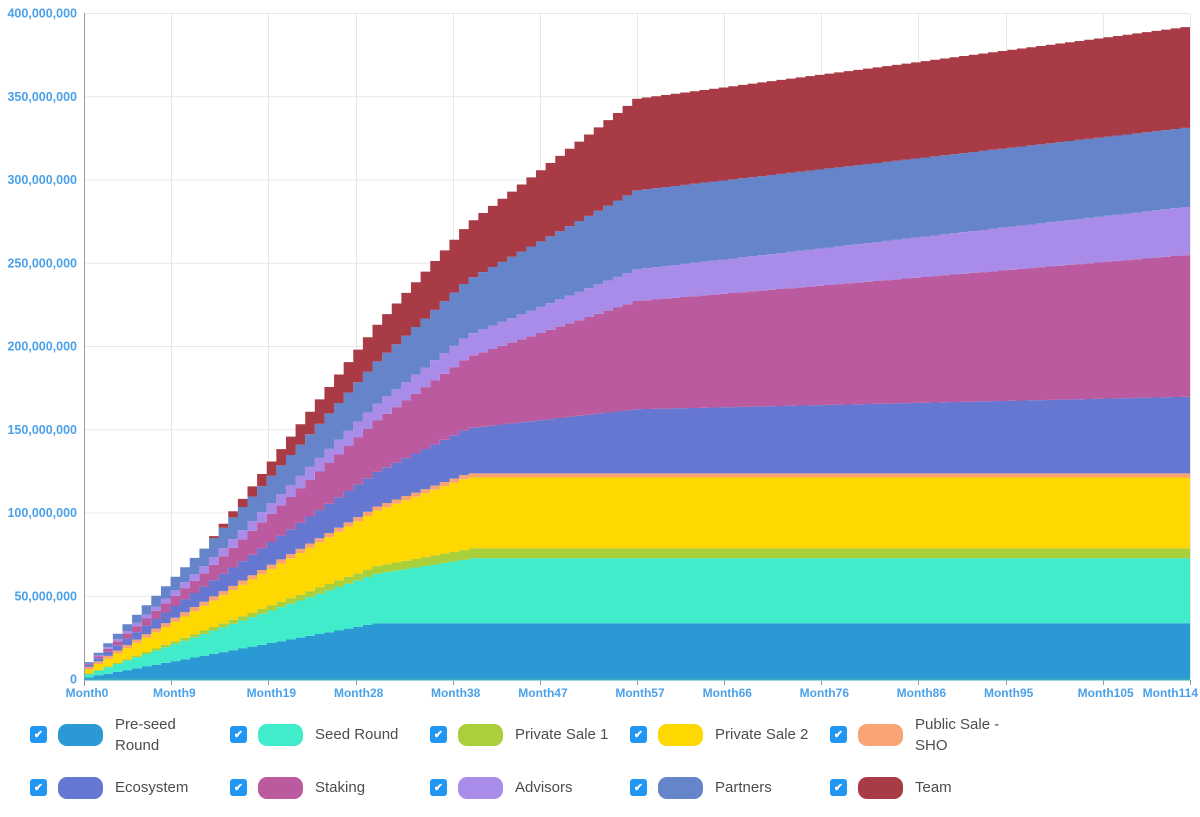  What do you see at coordinates (543, 693) in the screenshot?
I see `x-tick-label: Month47` at bounding box center [543, 693].